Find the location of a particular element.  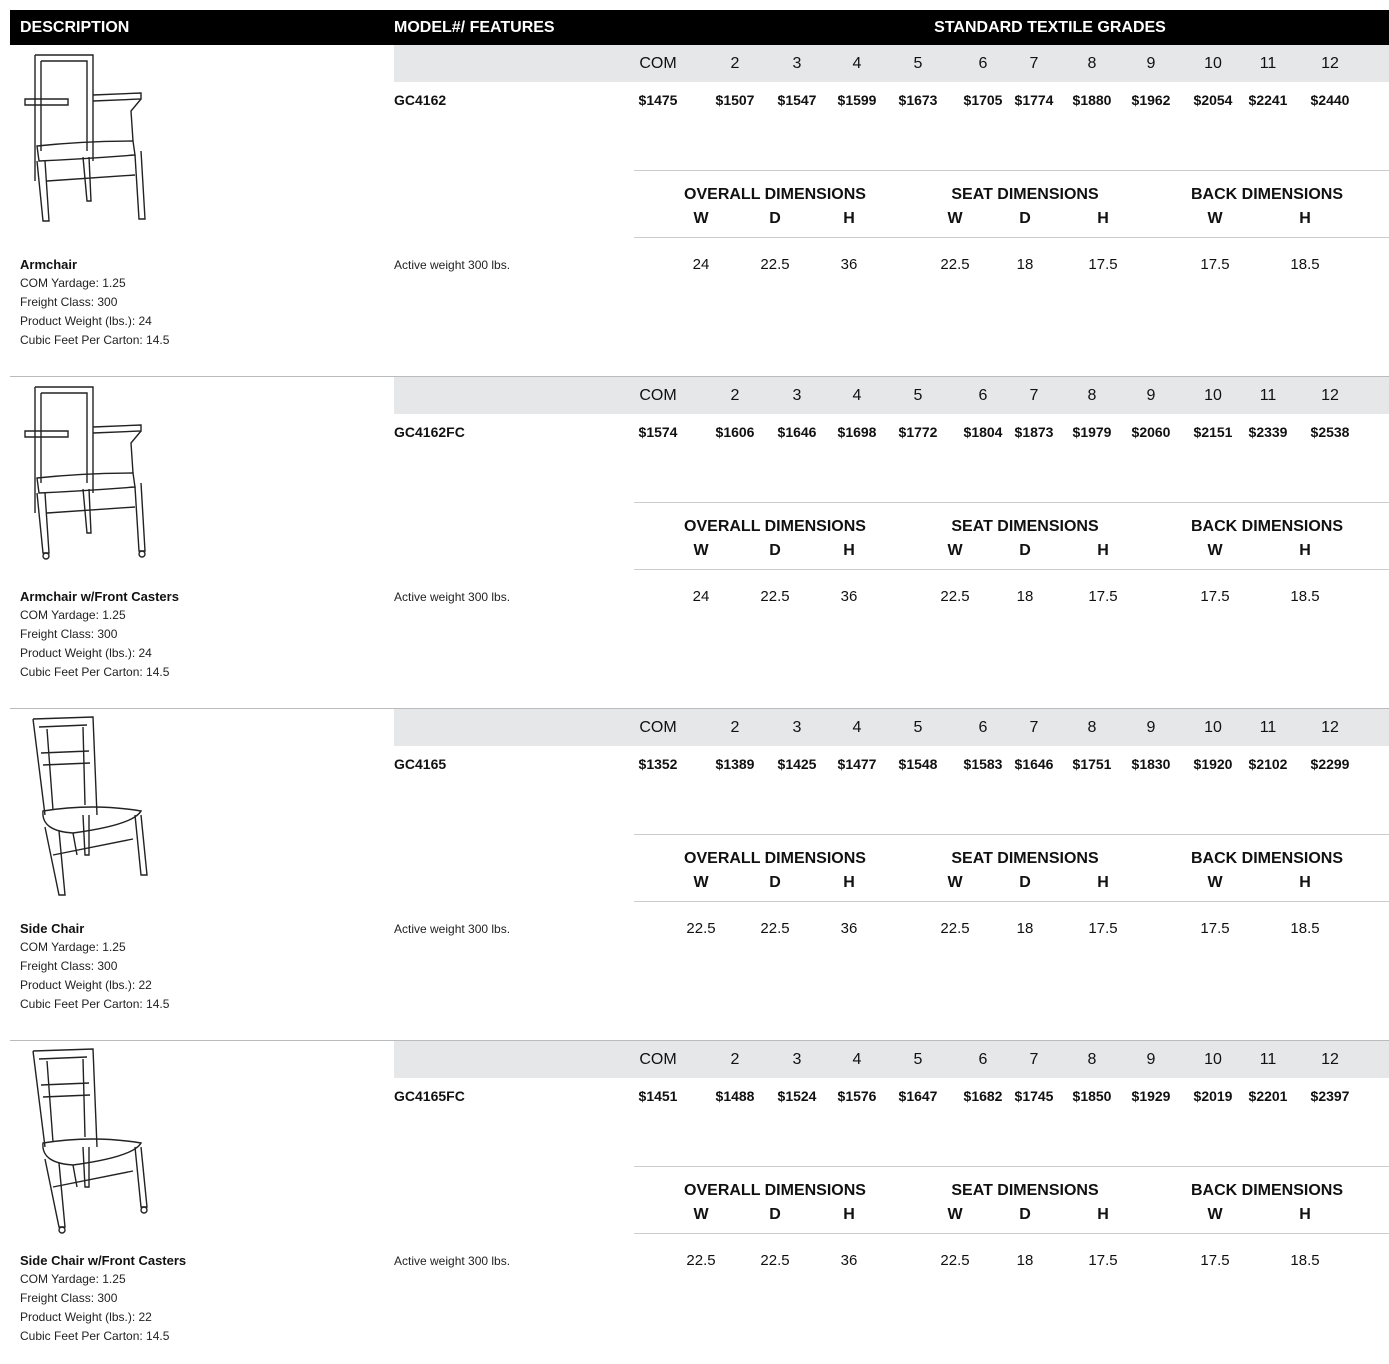

dimension-value: 24 is located at coordinates (701, 596).